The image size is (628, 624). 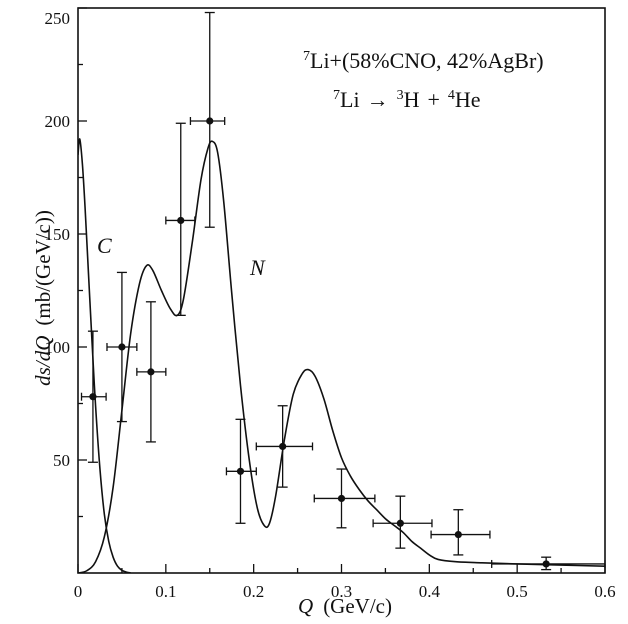 I want to click on y-tick-labels: 50 100 150 200 250, so click(x=58, y=239).